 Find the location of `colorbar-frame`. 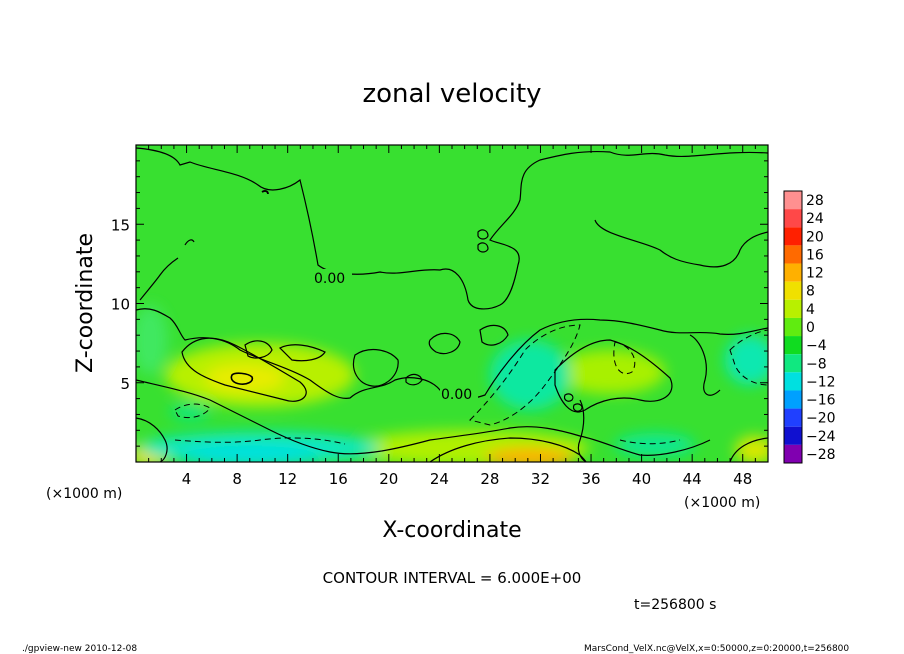

colorbar-frame is located at coordinates (793, 327).